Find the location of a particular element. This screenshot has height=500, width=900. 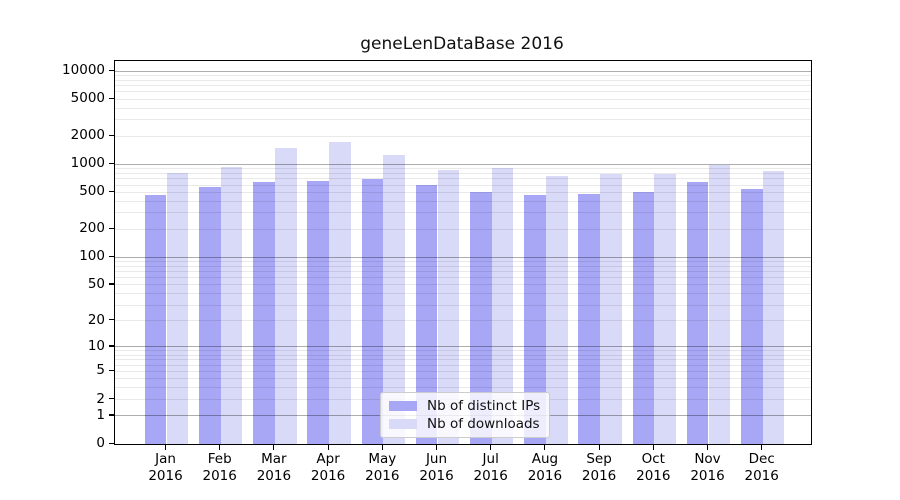

bar-downloads-jan is located at coordinates (177, 308).